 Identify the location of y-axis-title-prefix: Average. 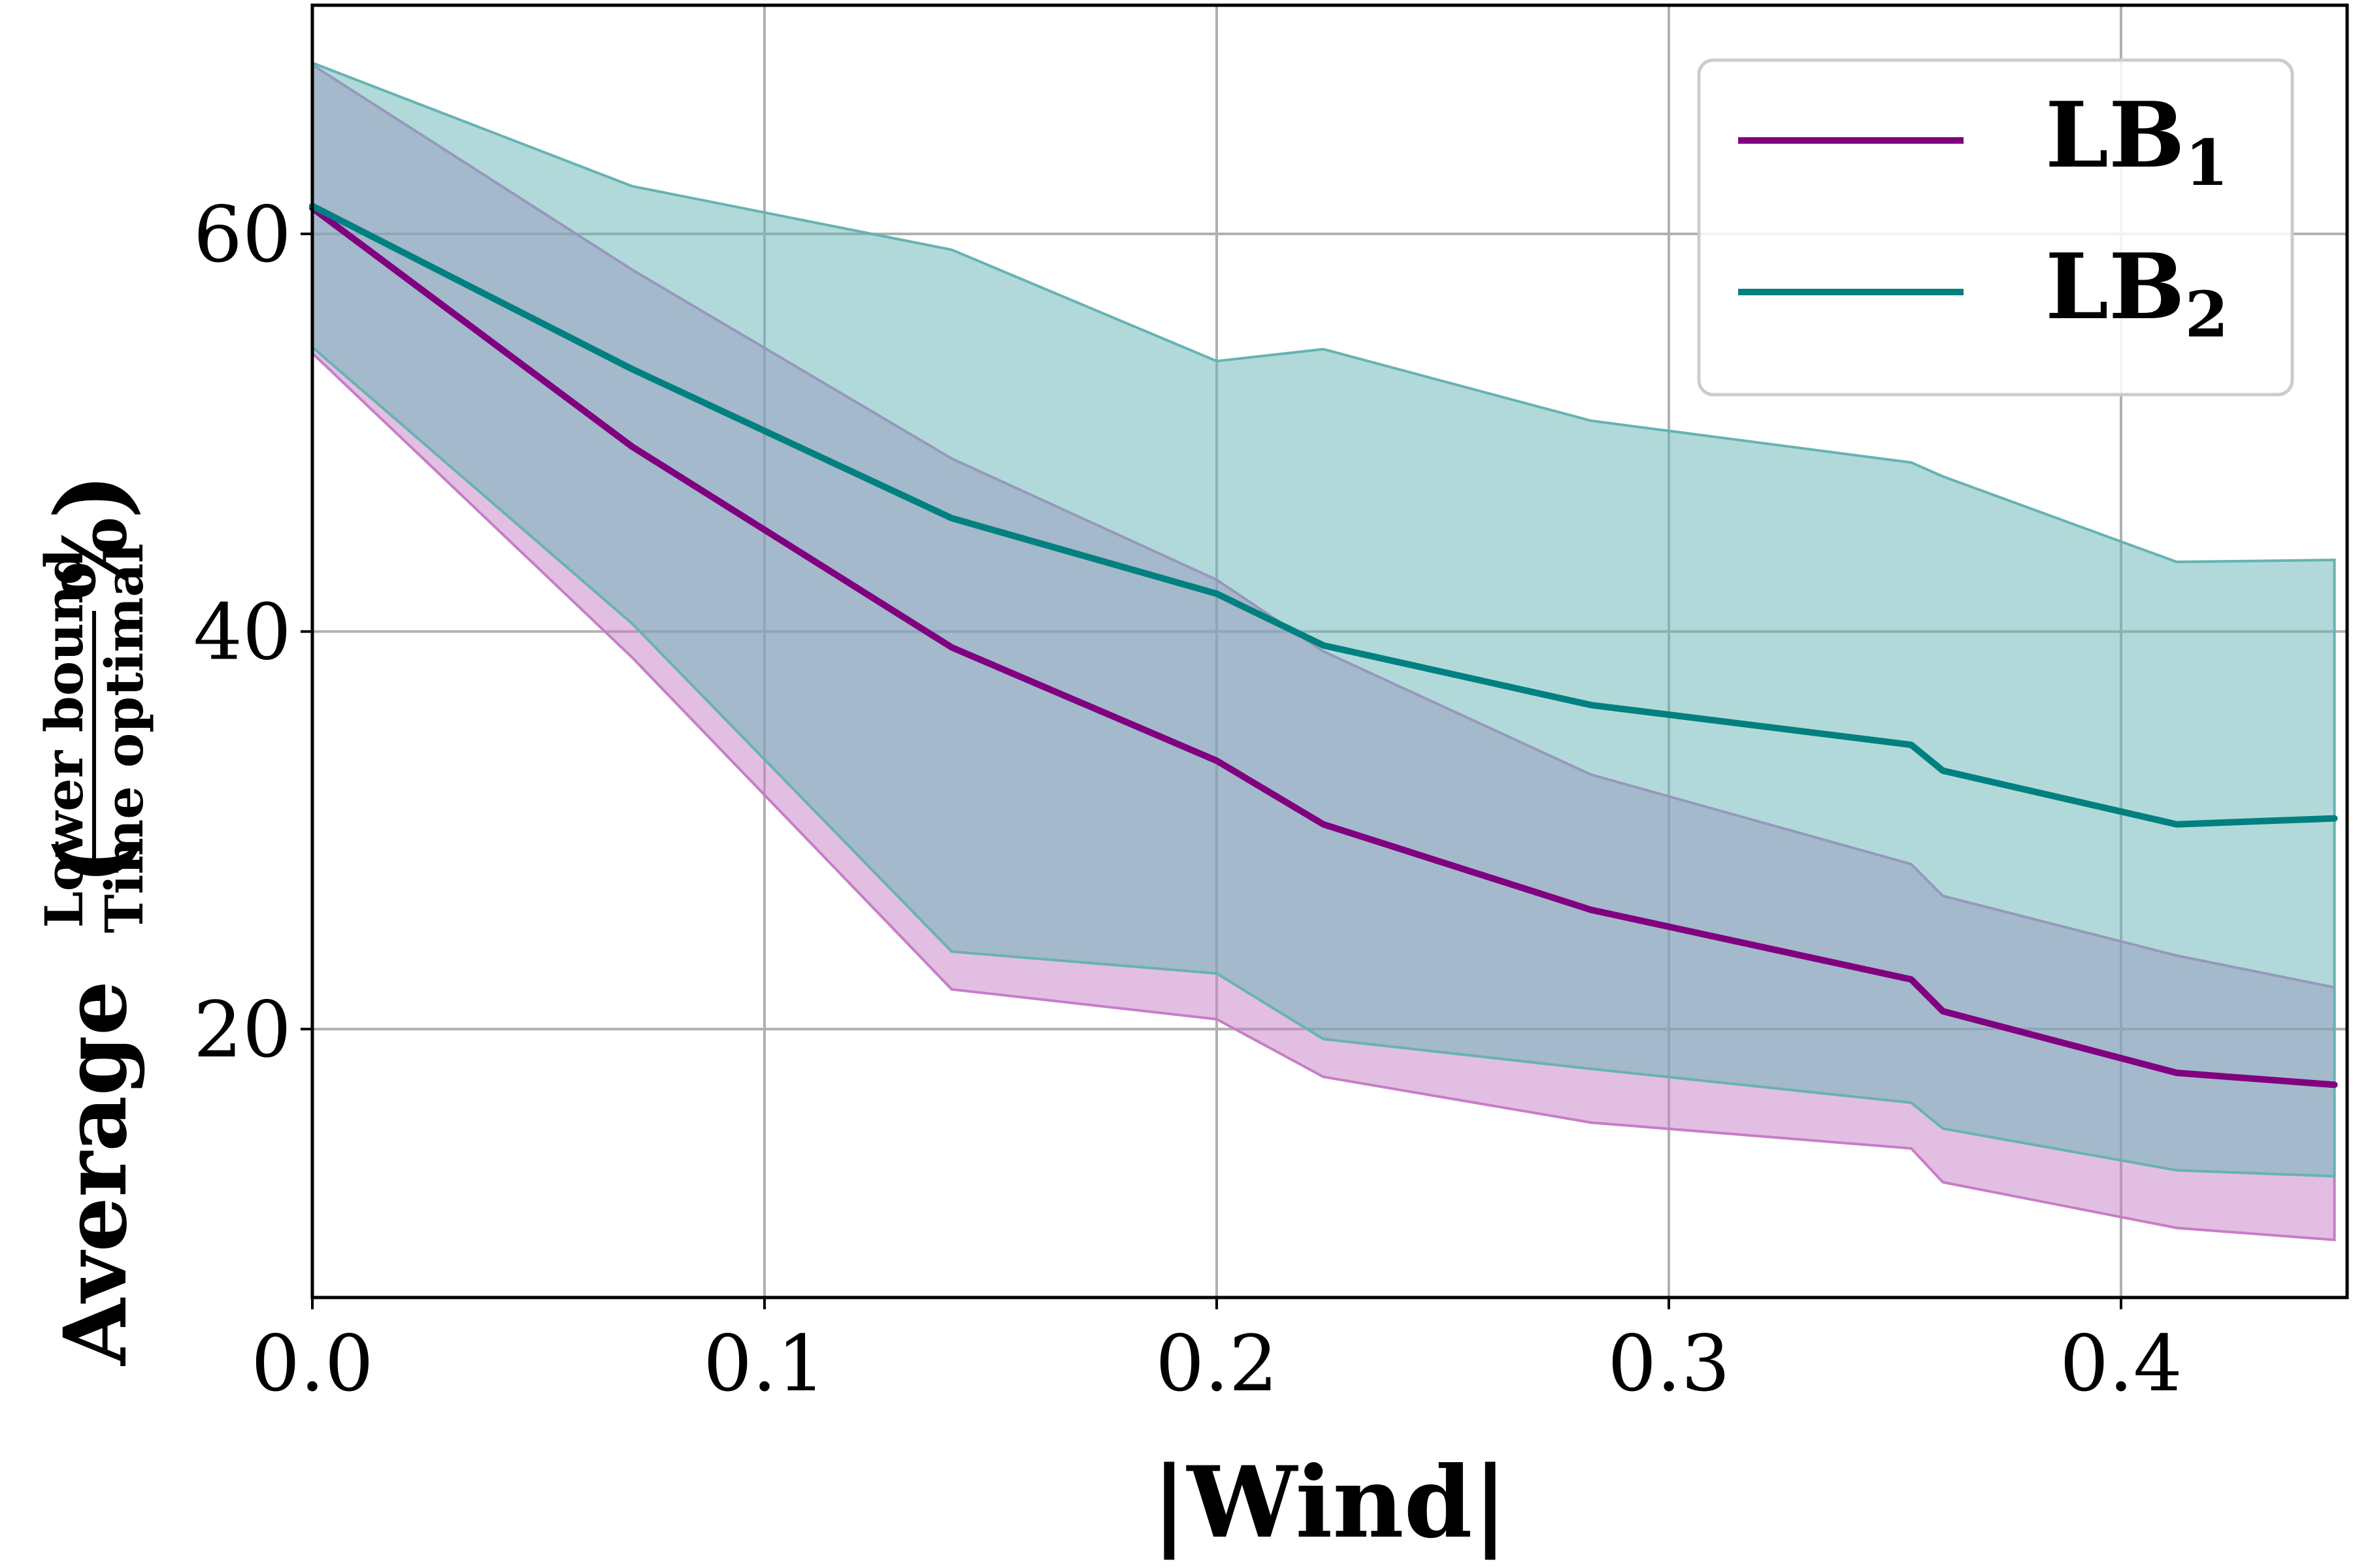
(95, 1174).